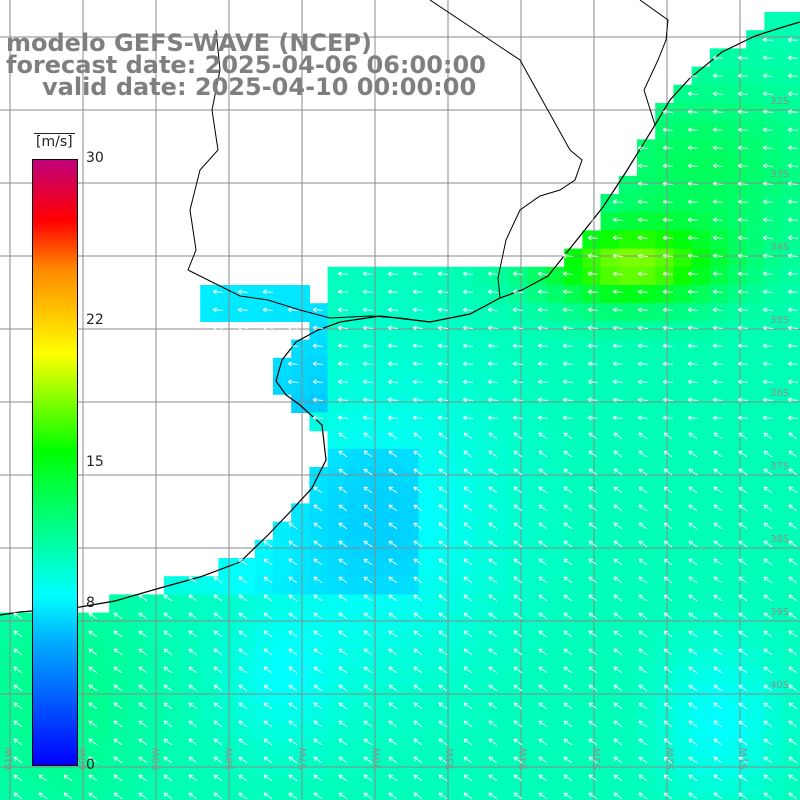 The width and height of the screenshot is (800, 800). What do you see at coordinates (450, 758) in the screenshot?
I see `lon-label: 55W` at bounding box center [450, 758].